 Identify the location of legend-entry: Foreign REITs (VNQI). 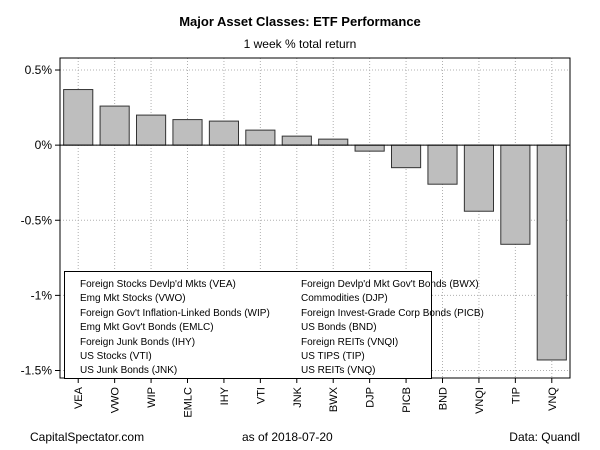
(350, 342).